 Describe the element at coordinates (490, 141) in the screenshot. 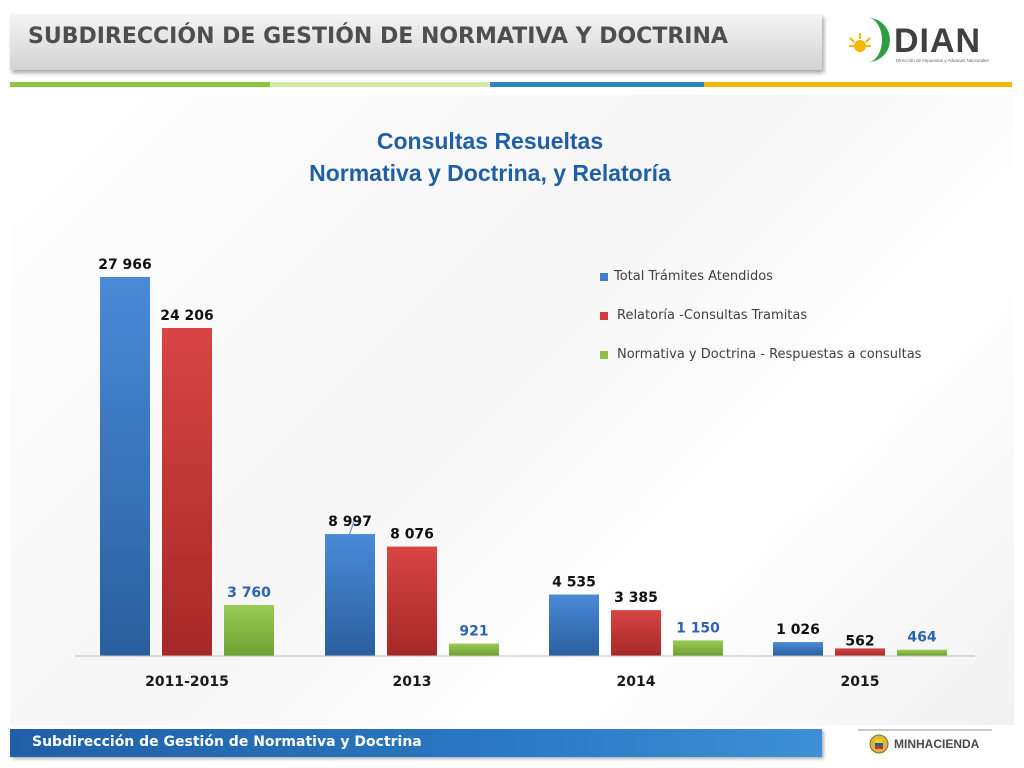

I see `chart-title-line-1: Consultas Resueltas` at that location.